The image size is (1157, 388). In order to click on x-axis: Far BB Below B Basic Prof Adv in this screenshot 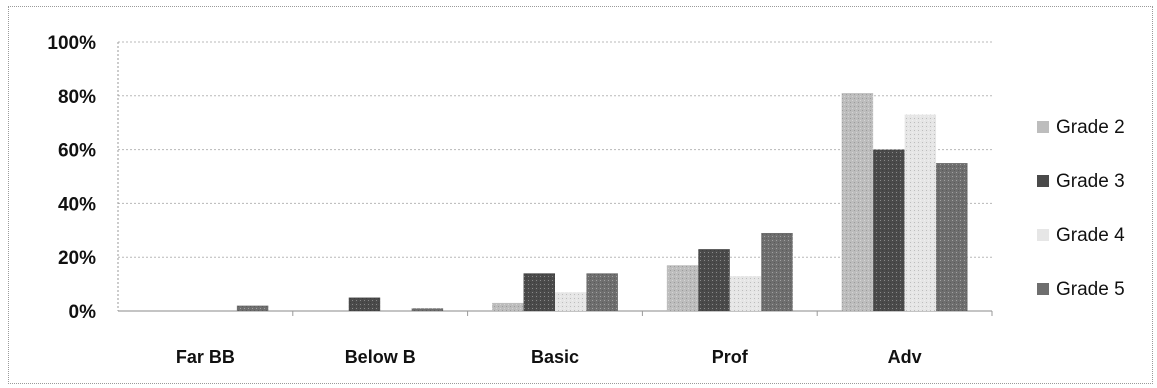, I will do `click(584, 339)`.